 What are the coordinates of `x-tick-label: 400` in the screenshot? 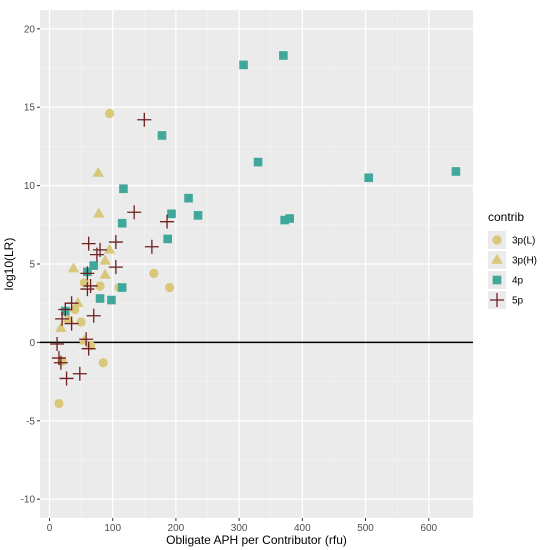 It's located at (302, 528).